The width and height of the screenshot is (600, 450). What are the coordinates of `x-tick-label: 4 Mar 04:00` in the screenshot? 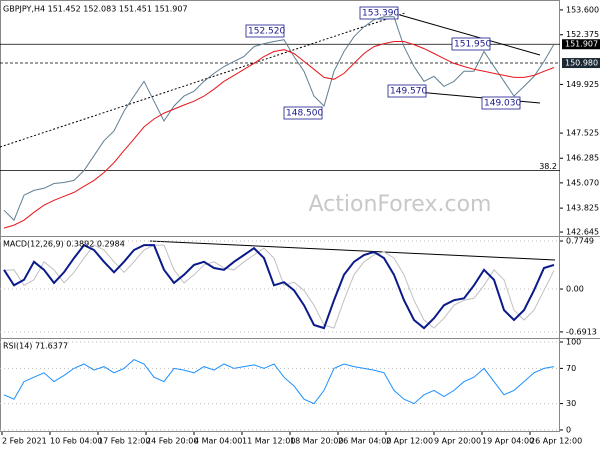 It's located at (218, 441).